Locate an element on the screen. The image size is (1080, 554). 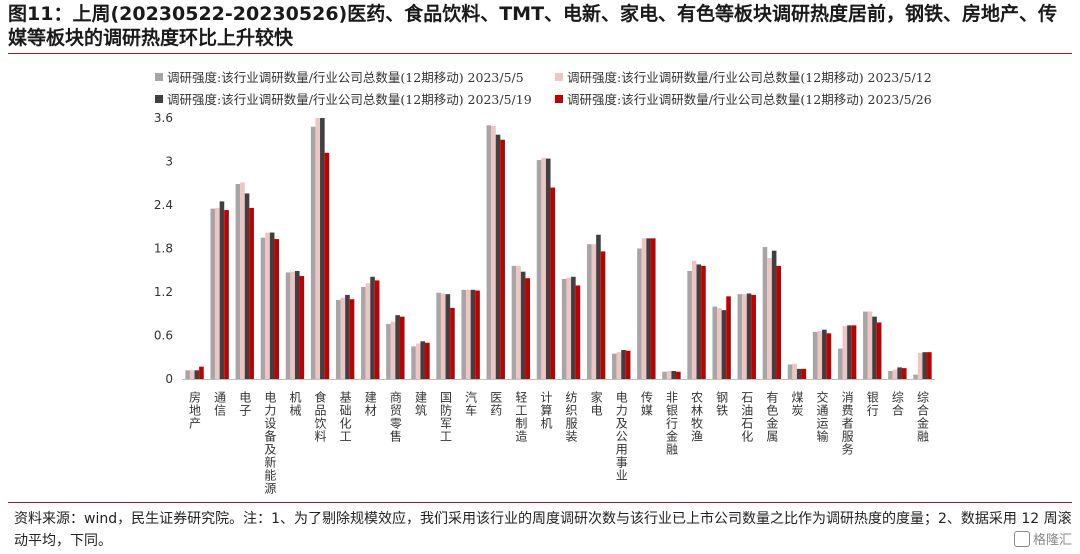
title-divider is located at coordinates (540, 53).